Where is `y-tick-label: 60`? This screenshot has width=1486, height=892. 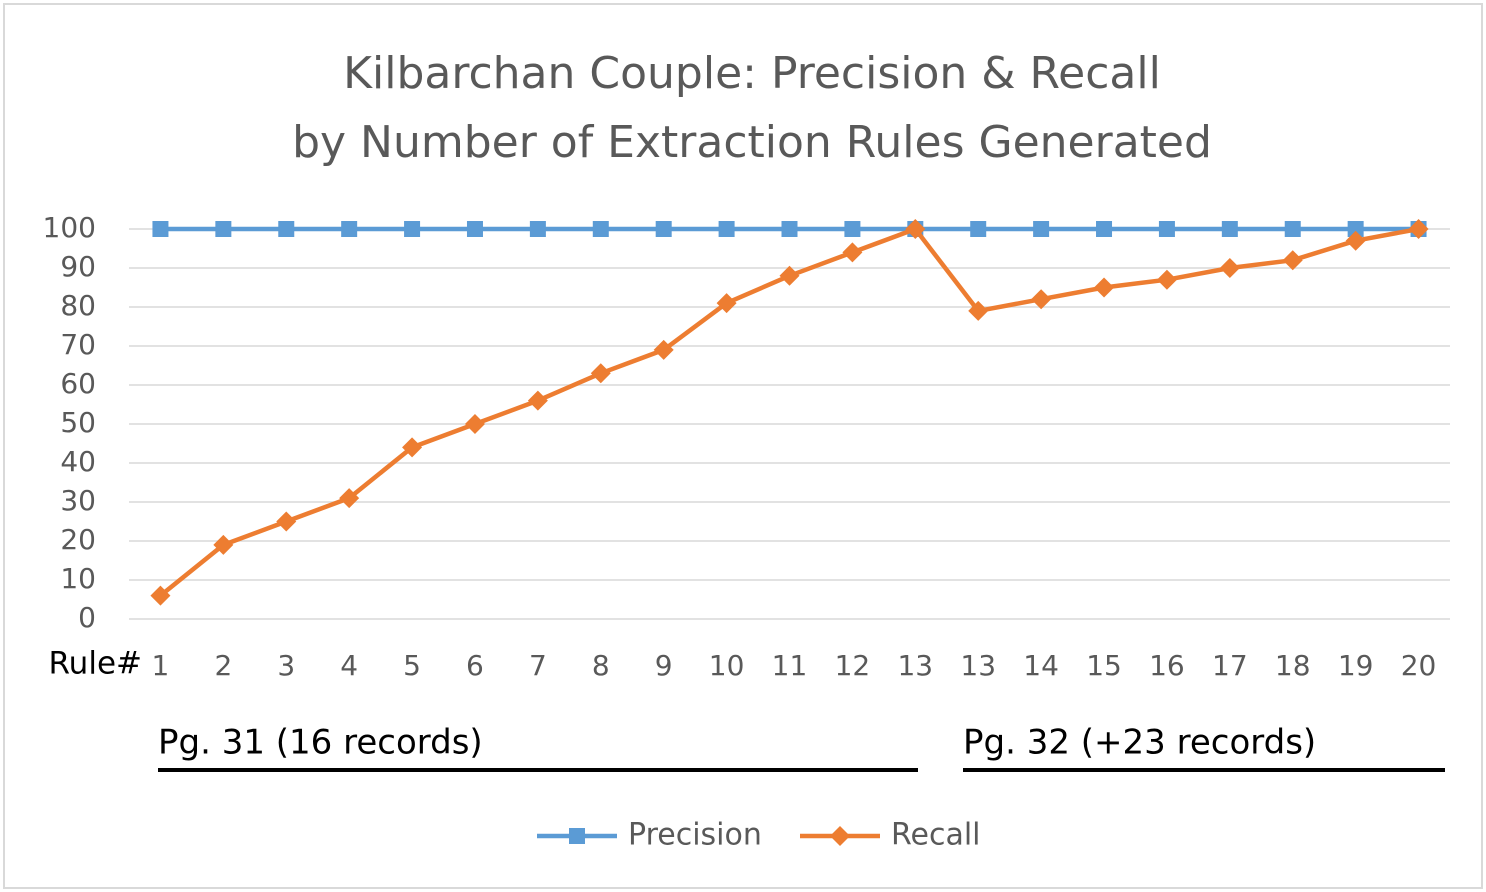
y-tick-label: 60 is located at coordinates (78, 383).